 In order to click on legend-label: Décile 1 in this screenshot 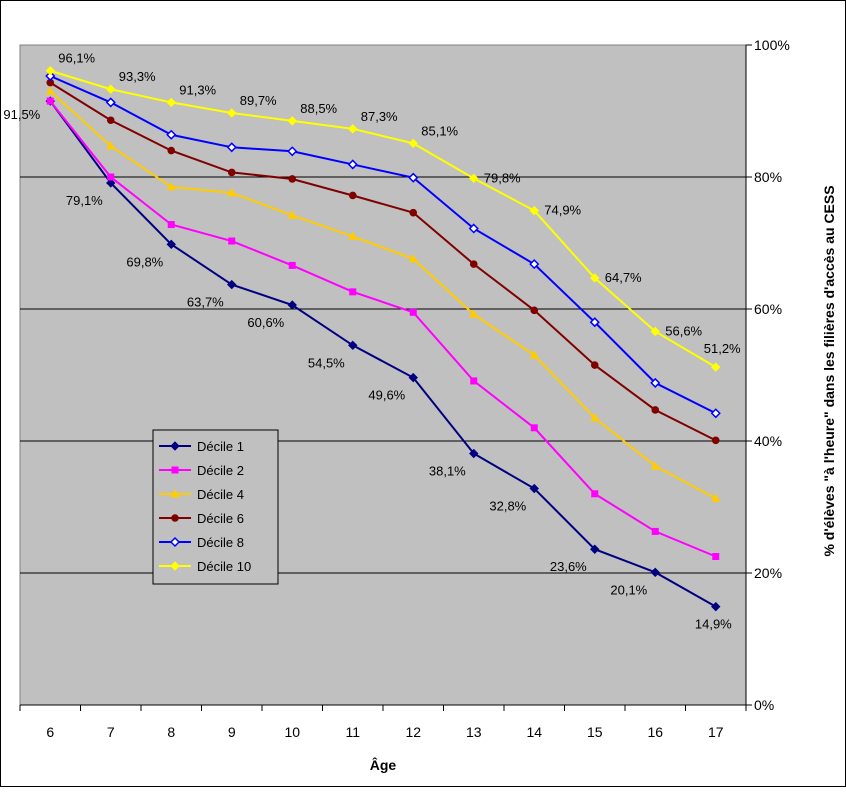, I will do `click(220, 446)`.